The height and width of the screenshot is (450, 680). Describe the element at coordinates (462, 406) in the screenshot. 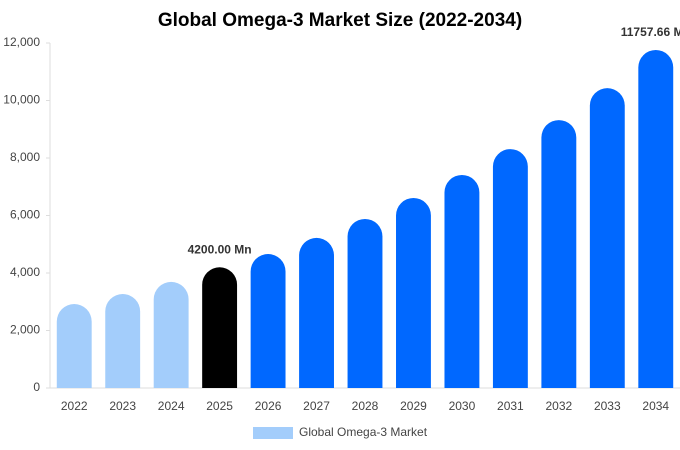

I see `x-tick-label: 2030` at that location.